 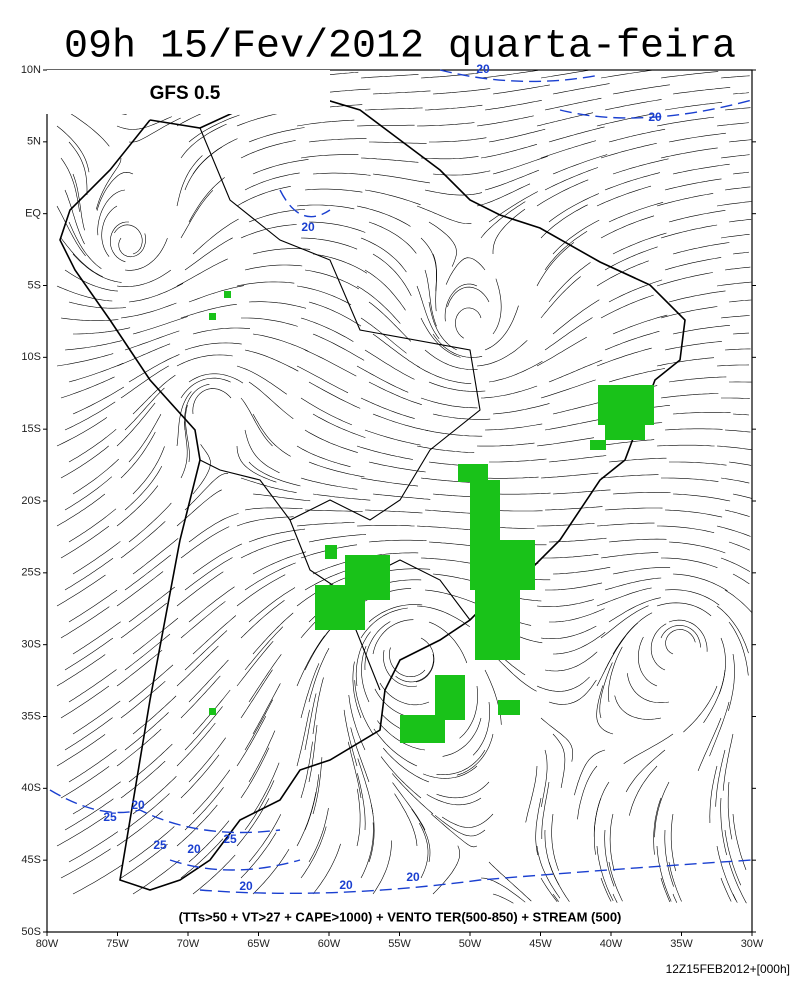 I want to click on latitude-label: 5N, so click(x=34, y=142).